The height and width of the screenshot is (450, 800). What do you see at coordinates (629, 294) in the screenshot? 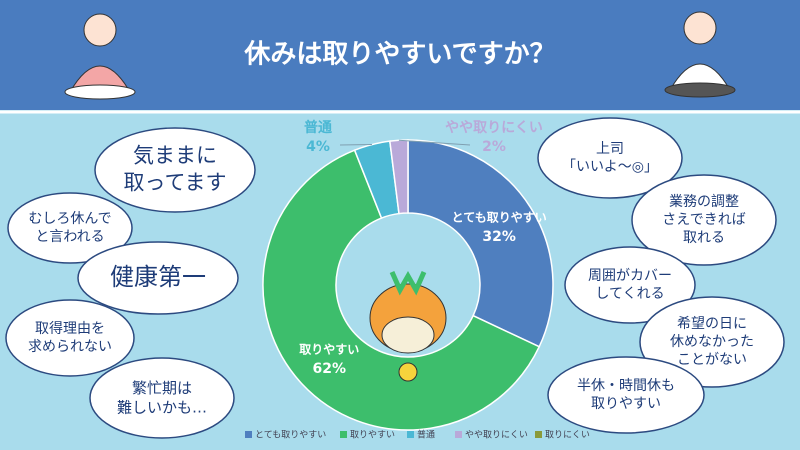
I see `bubble-text: してくれる` at bounding box center [629, 294].